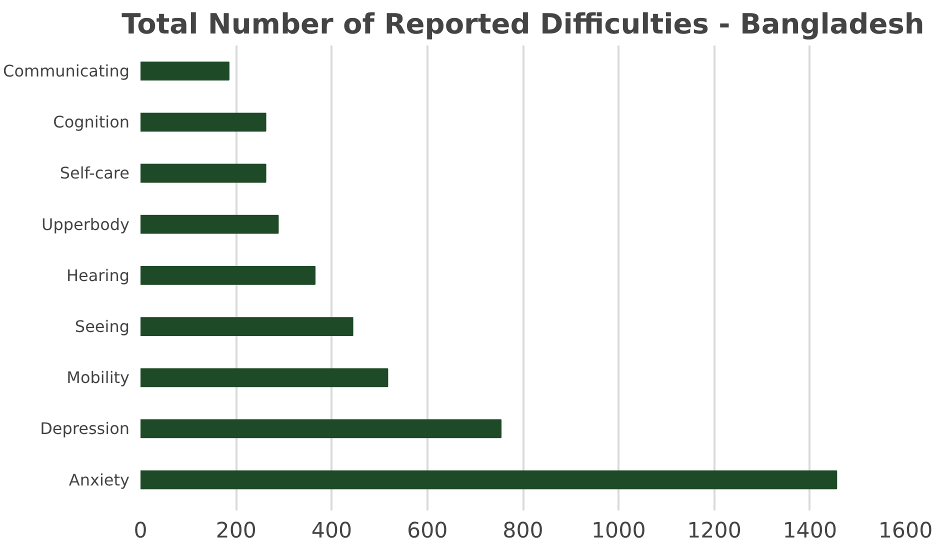 This screenshot has height=545, width=941. What do you see at coordinates (85, 428) in the screenshot?
I see `y-tick-label: Depression` at bounding box center [85, 428].